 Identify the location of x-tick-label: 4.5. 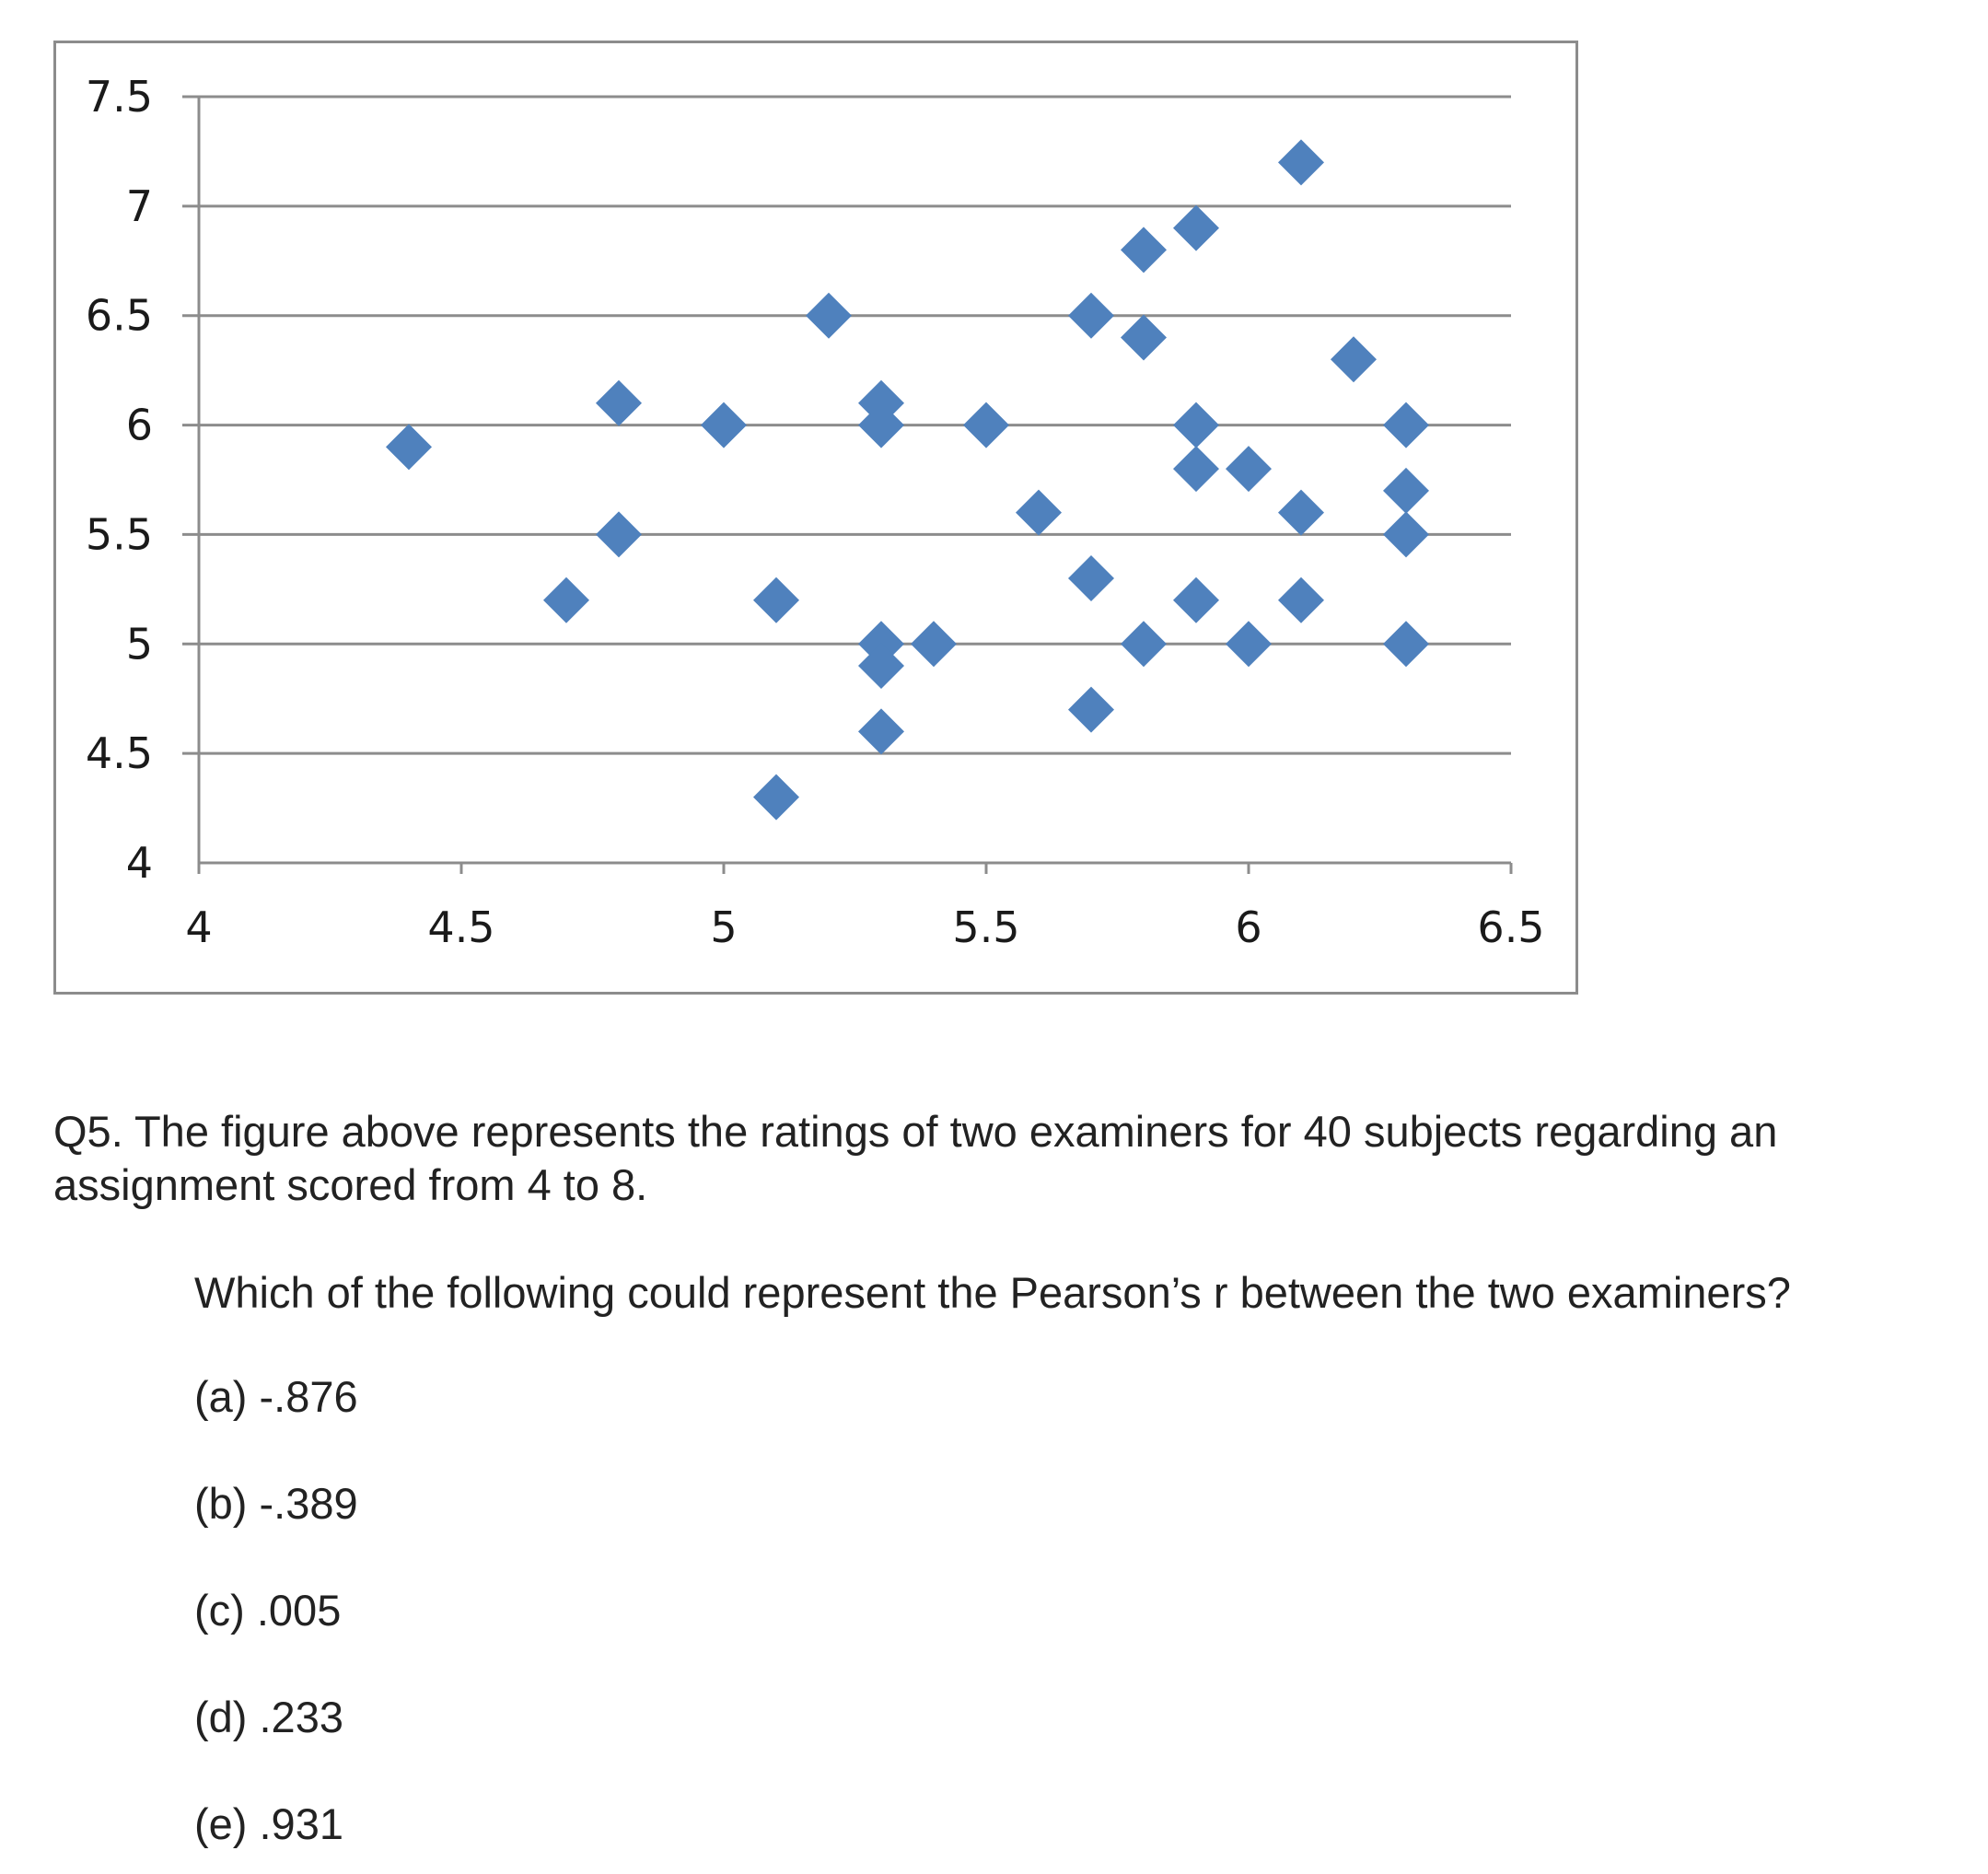
(461, 927).